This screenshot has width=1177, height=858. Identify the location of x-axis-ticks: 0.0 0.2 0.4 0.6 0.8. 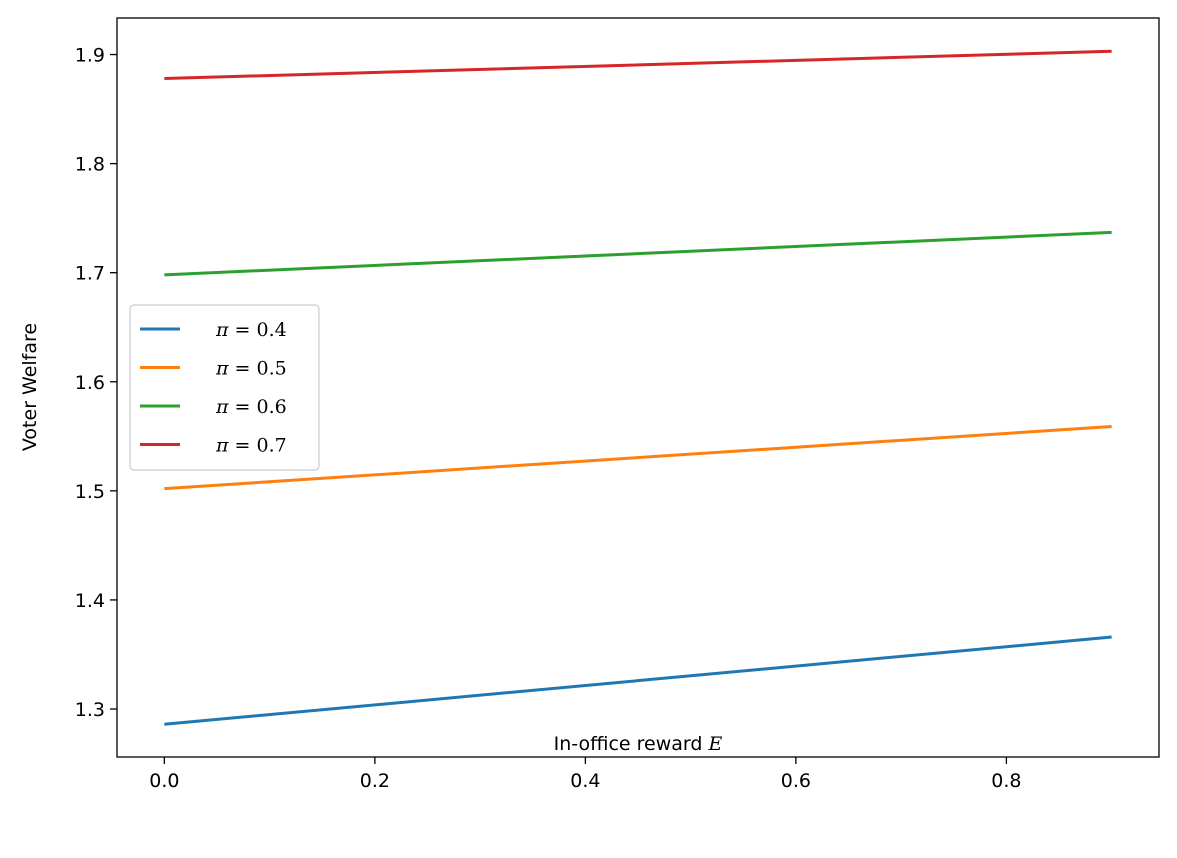
(585, 774).